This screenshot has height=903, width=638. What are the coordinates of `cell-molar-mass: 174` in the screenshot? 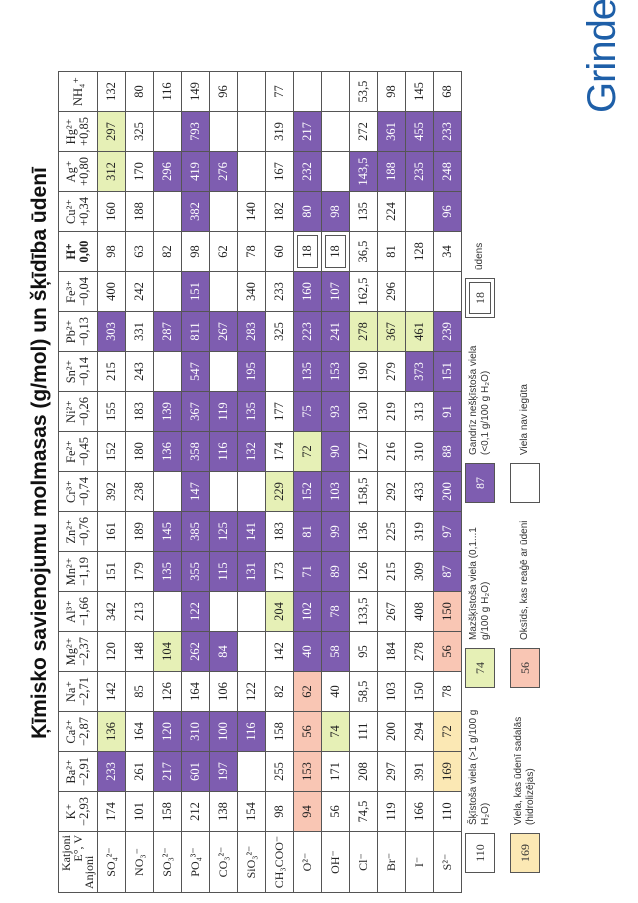 It's located at (279, 451).